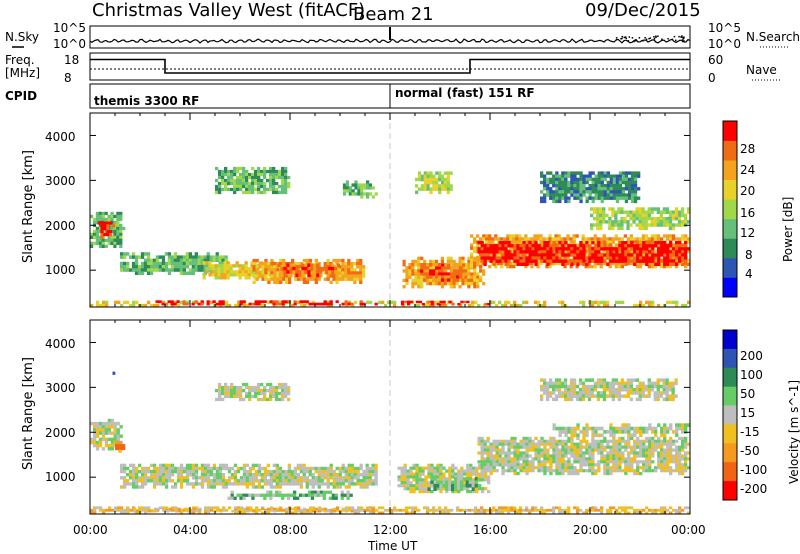  I want to click on freq-panel-frame, so click(390, 66).